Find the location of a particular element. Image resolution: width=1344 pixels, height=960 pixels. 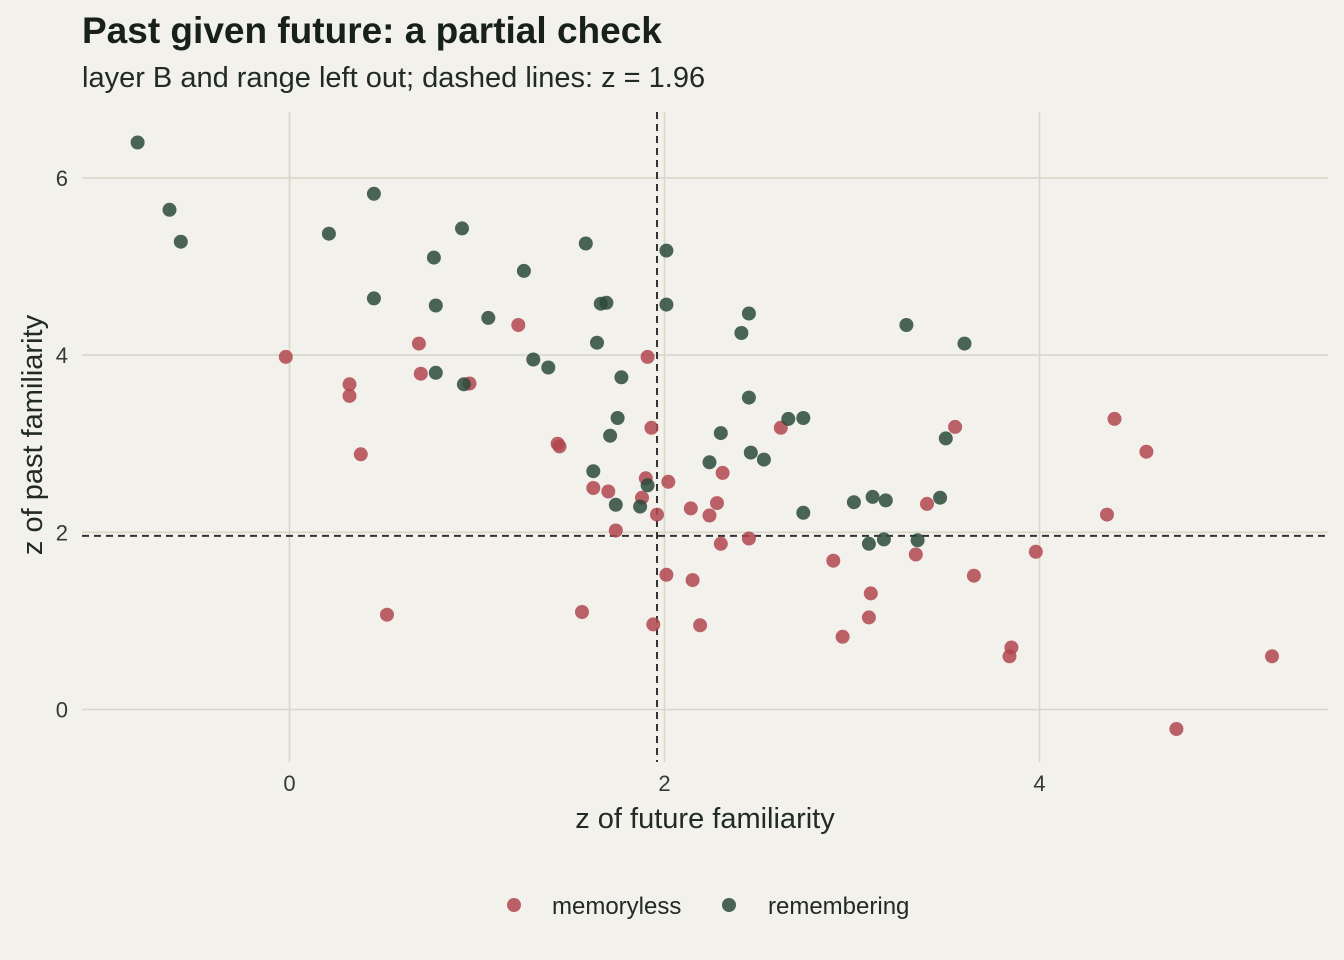

y-axis-title: z of past familiarity is located at coordinates (33, 434).